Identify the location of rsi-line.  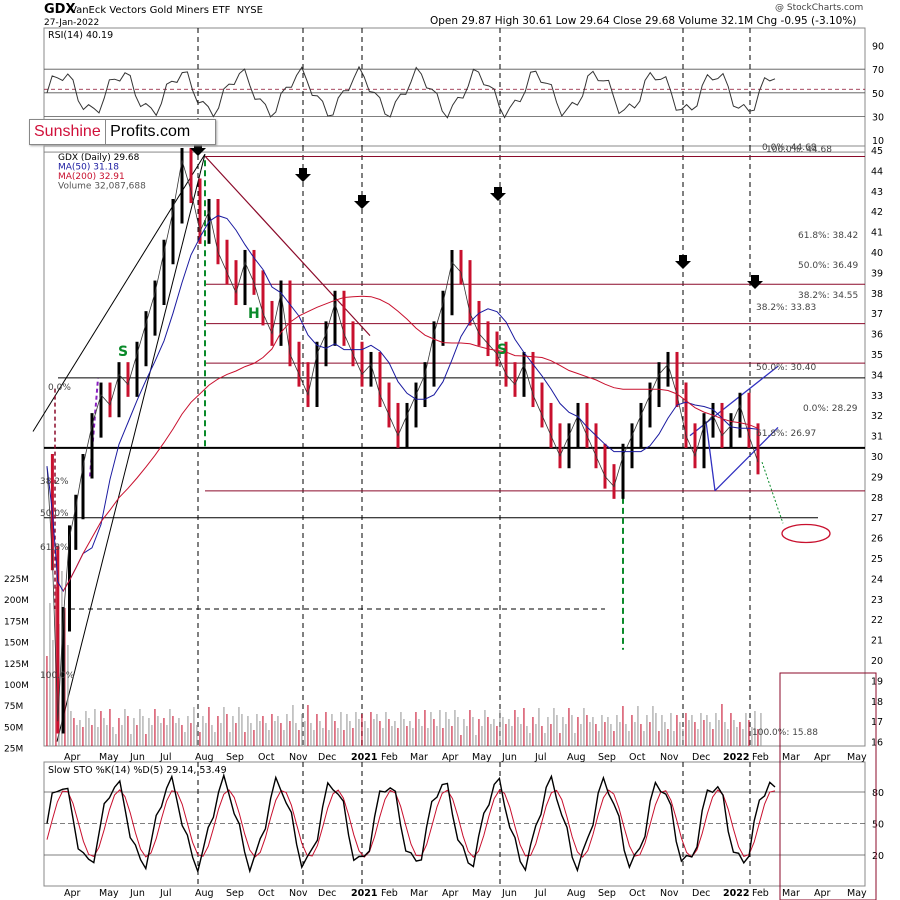
(411, 92).